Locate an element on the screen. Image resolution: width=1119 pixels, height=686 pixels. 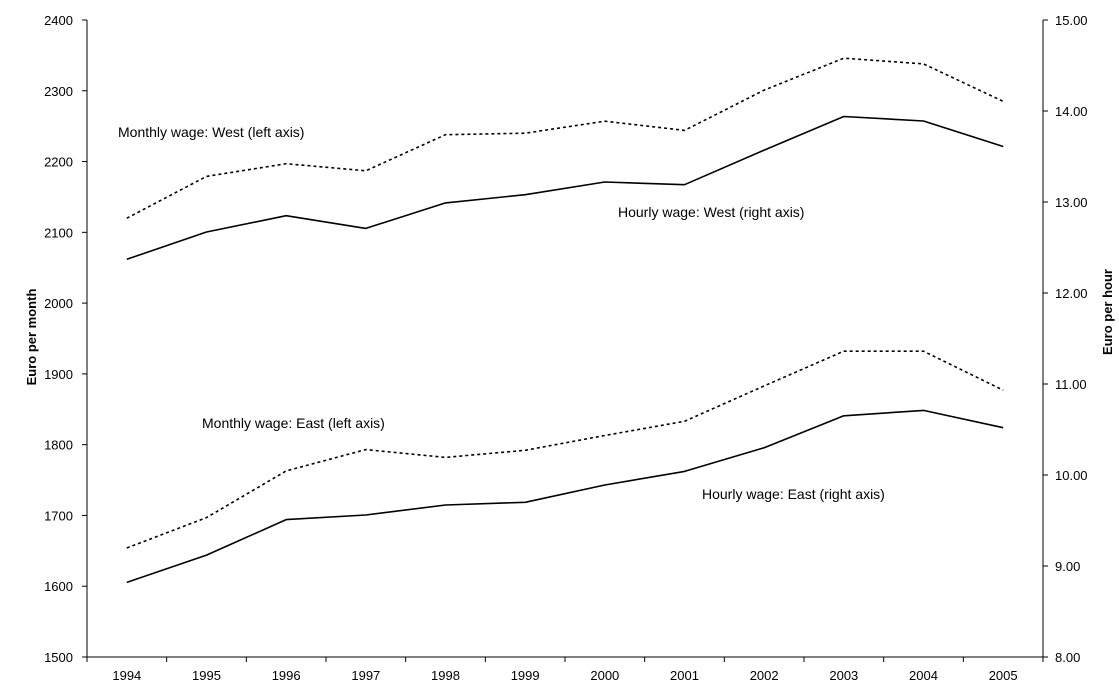
x-tick-label: 2004 is located at coordinates (923, 675).